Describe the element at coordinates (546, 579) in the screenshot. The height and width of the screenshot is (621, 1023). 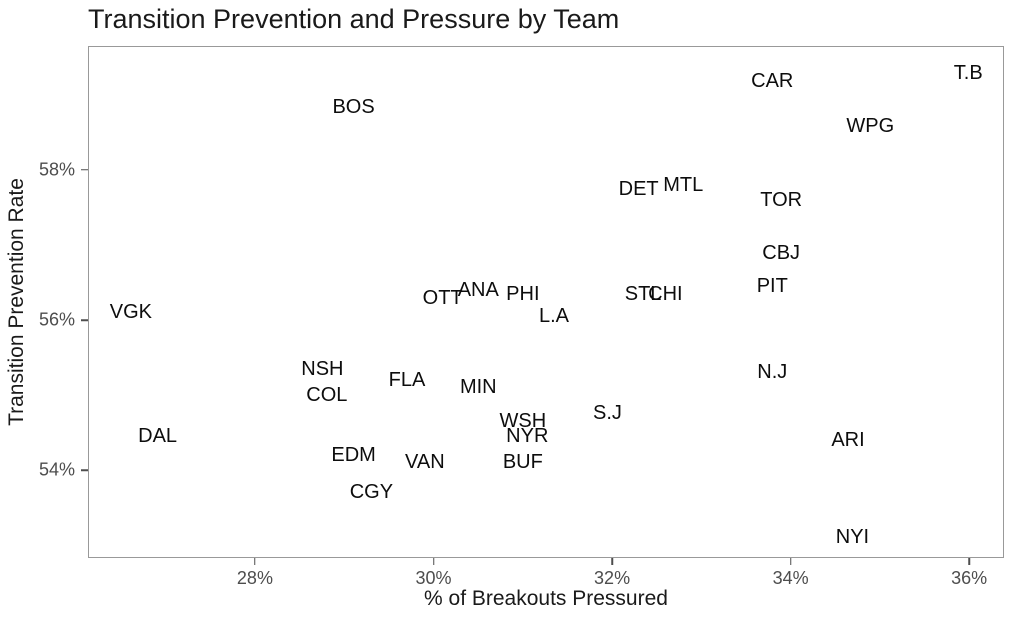
I see `x-axis: 28% 30% 32% 34% 36%` at that location.